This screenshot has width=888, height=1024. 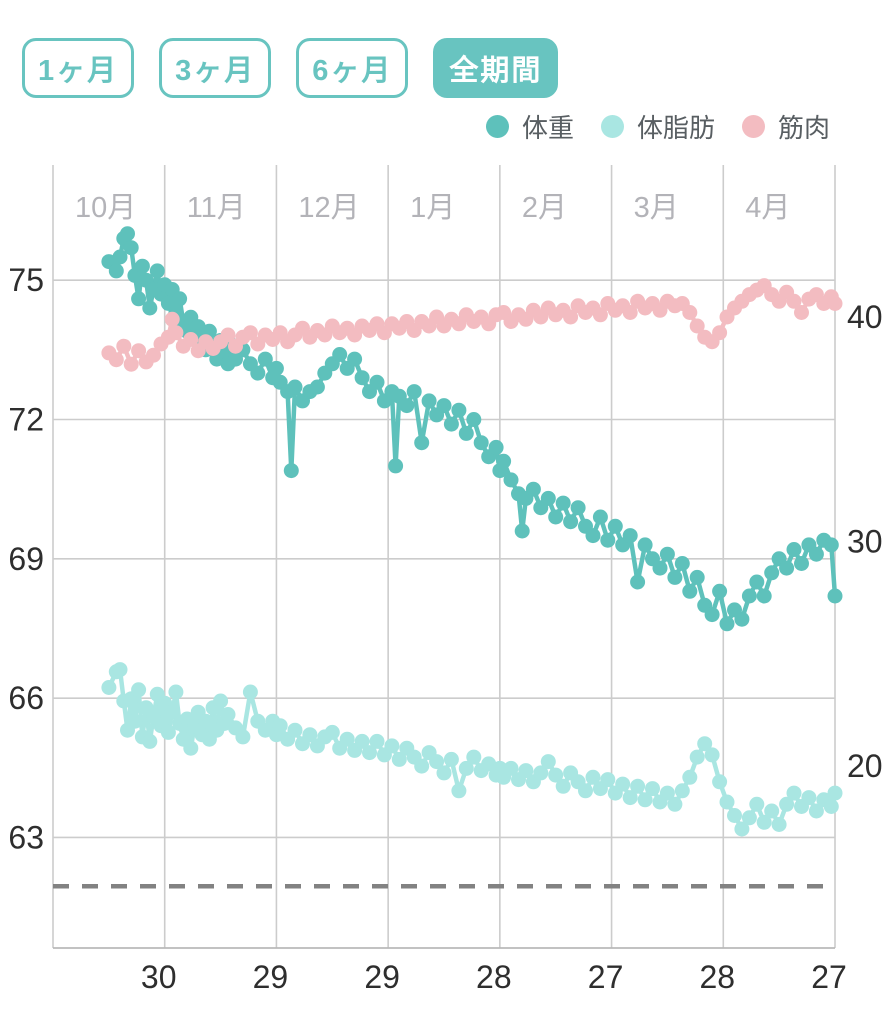 I want to click on svg-text: 20, so click(x=865, y=766).